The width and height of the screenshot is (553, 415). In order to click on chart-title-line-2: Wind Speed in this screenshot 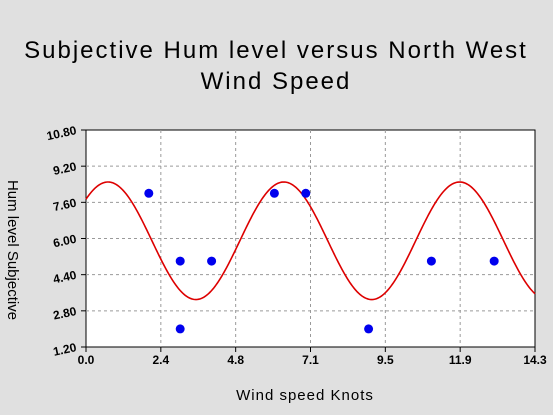, I will do `click(276, 81)`.